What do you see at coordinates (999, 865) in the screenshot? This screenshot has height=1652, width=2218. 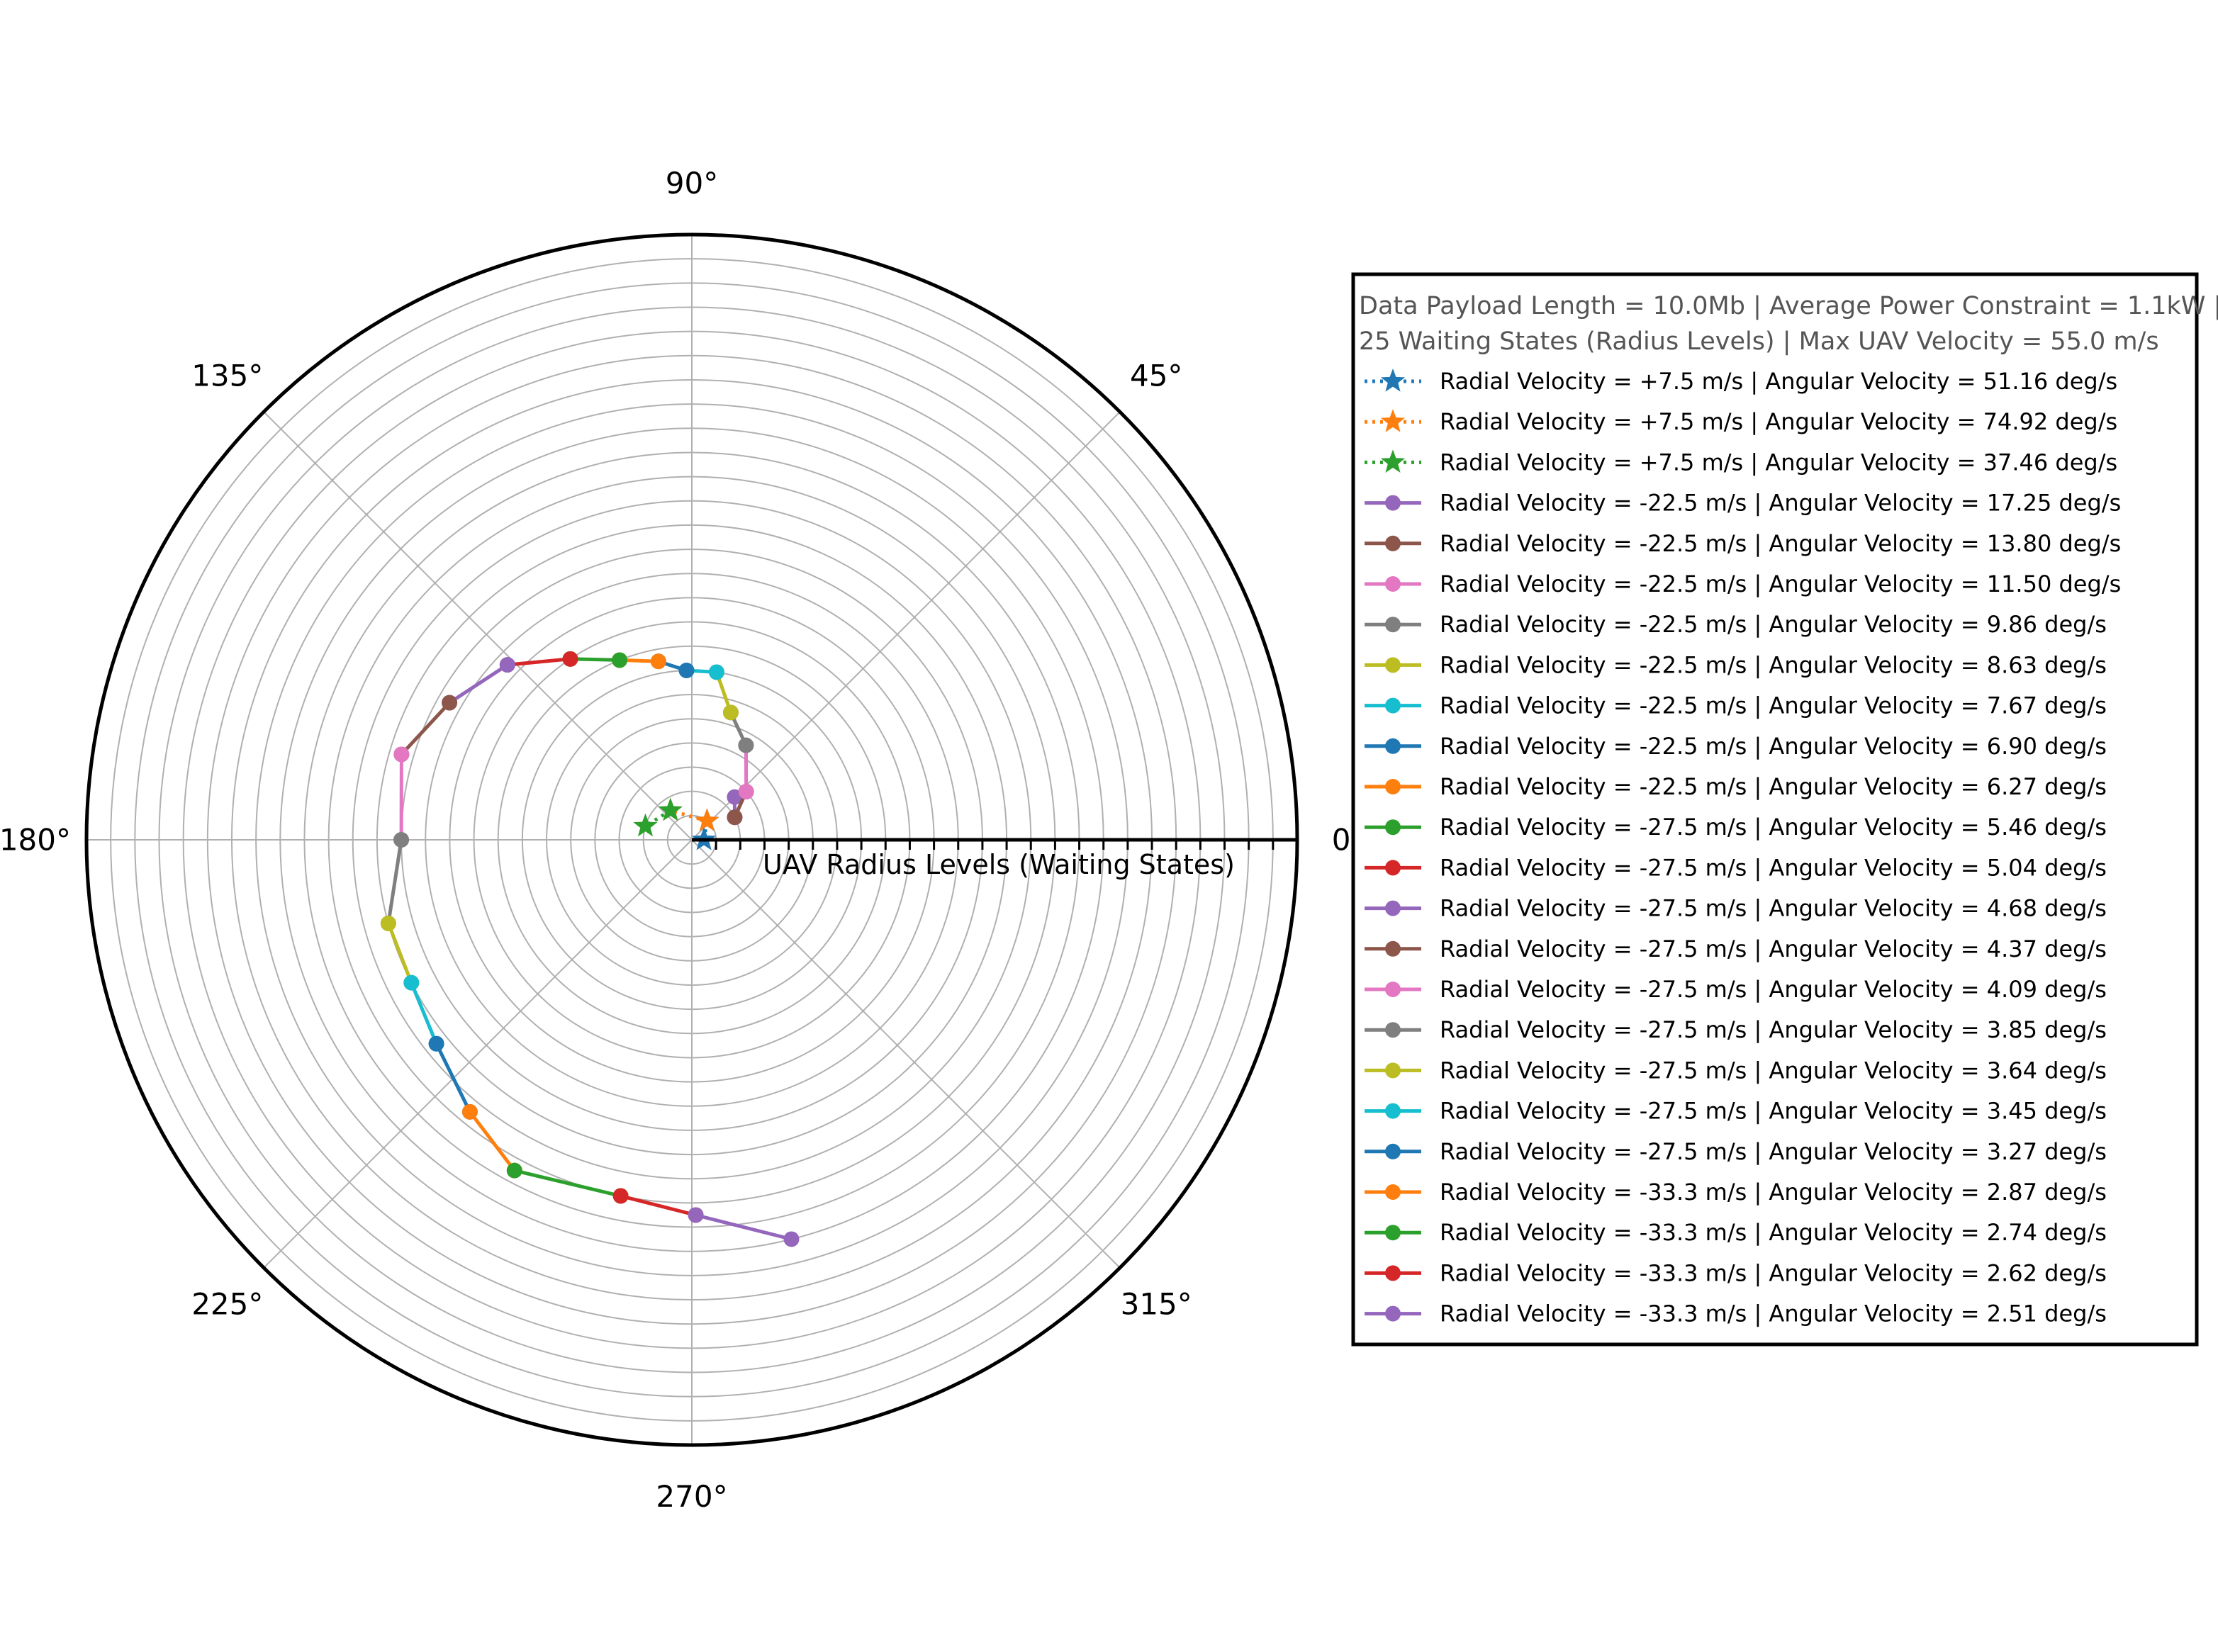 I see `radial-axis-label: UAV Radius Levels (Waiting States)` at bounding box center [999, 865].